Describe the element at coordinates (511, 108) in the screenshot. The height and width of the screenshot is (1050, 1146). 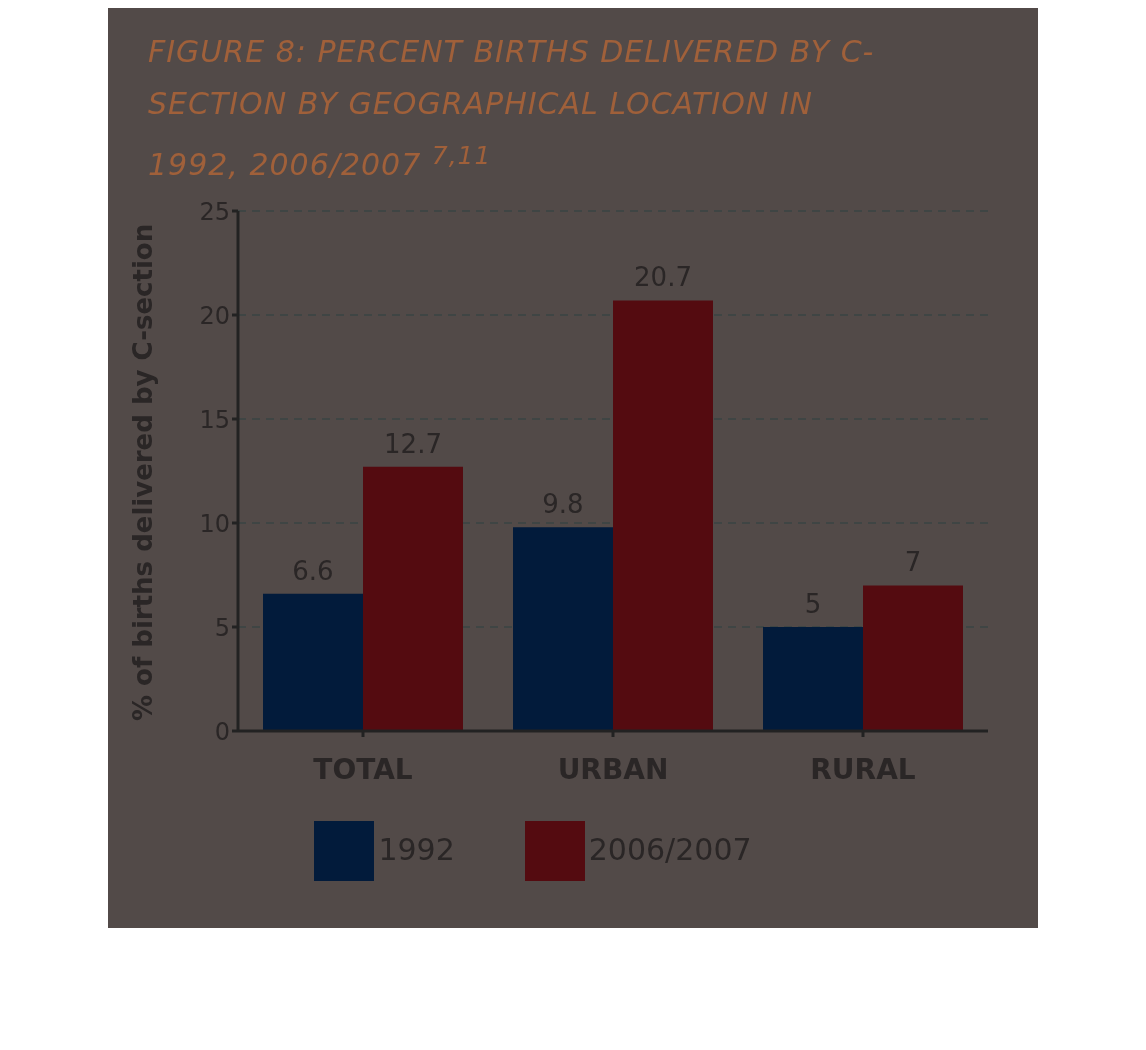
I see `chart-title: FIGURE 8: PERCENT BIRTHS DELIVERED BY C-SECTION BY GEOGRAPHICAL LOCATION IN 1992, 2006/2007 $^{7,11}$` at that location.